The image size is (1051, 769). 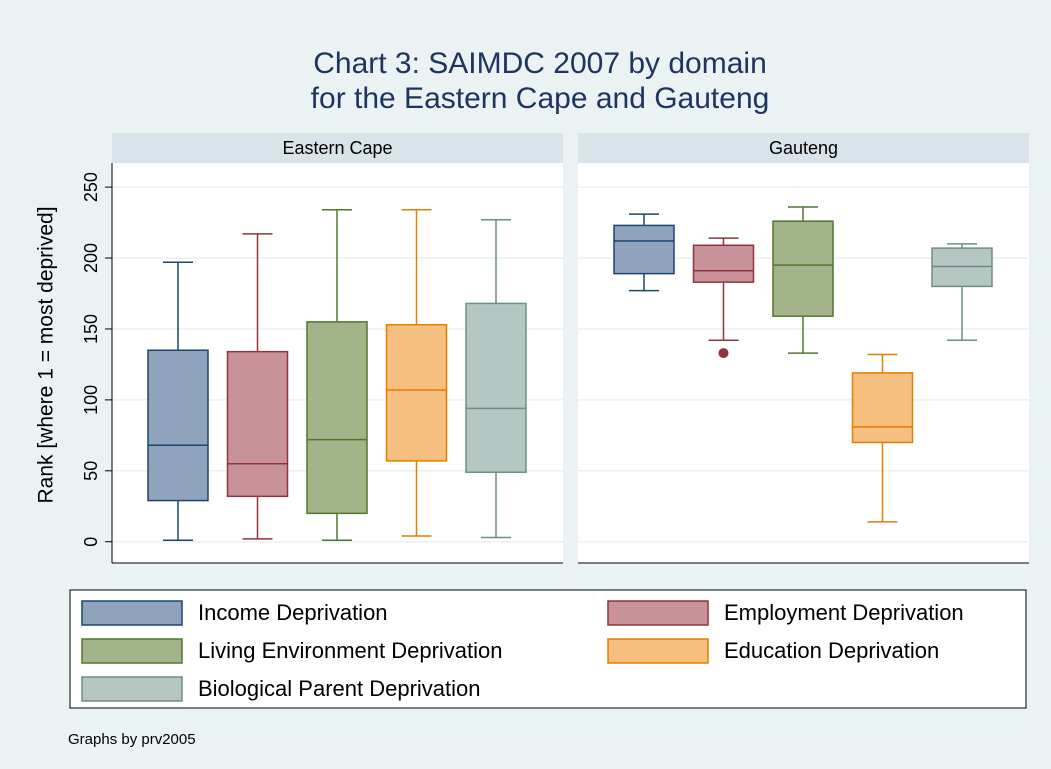 I want to click on legend-label: Employment Deprivation, so click(x=844, y=612).